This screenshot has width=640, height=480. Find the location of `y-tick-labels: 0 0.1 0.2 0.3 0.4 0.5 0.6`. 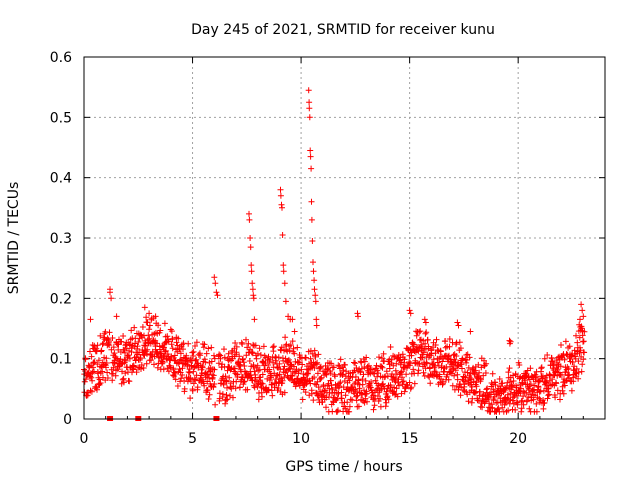

y-tick-labels: 0 0.1 0.2 0.3 0.4 0.5 0.6 is located at coordinates (61, 239).